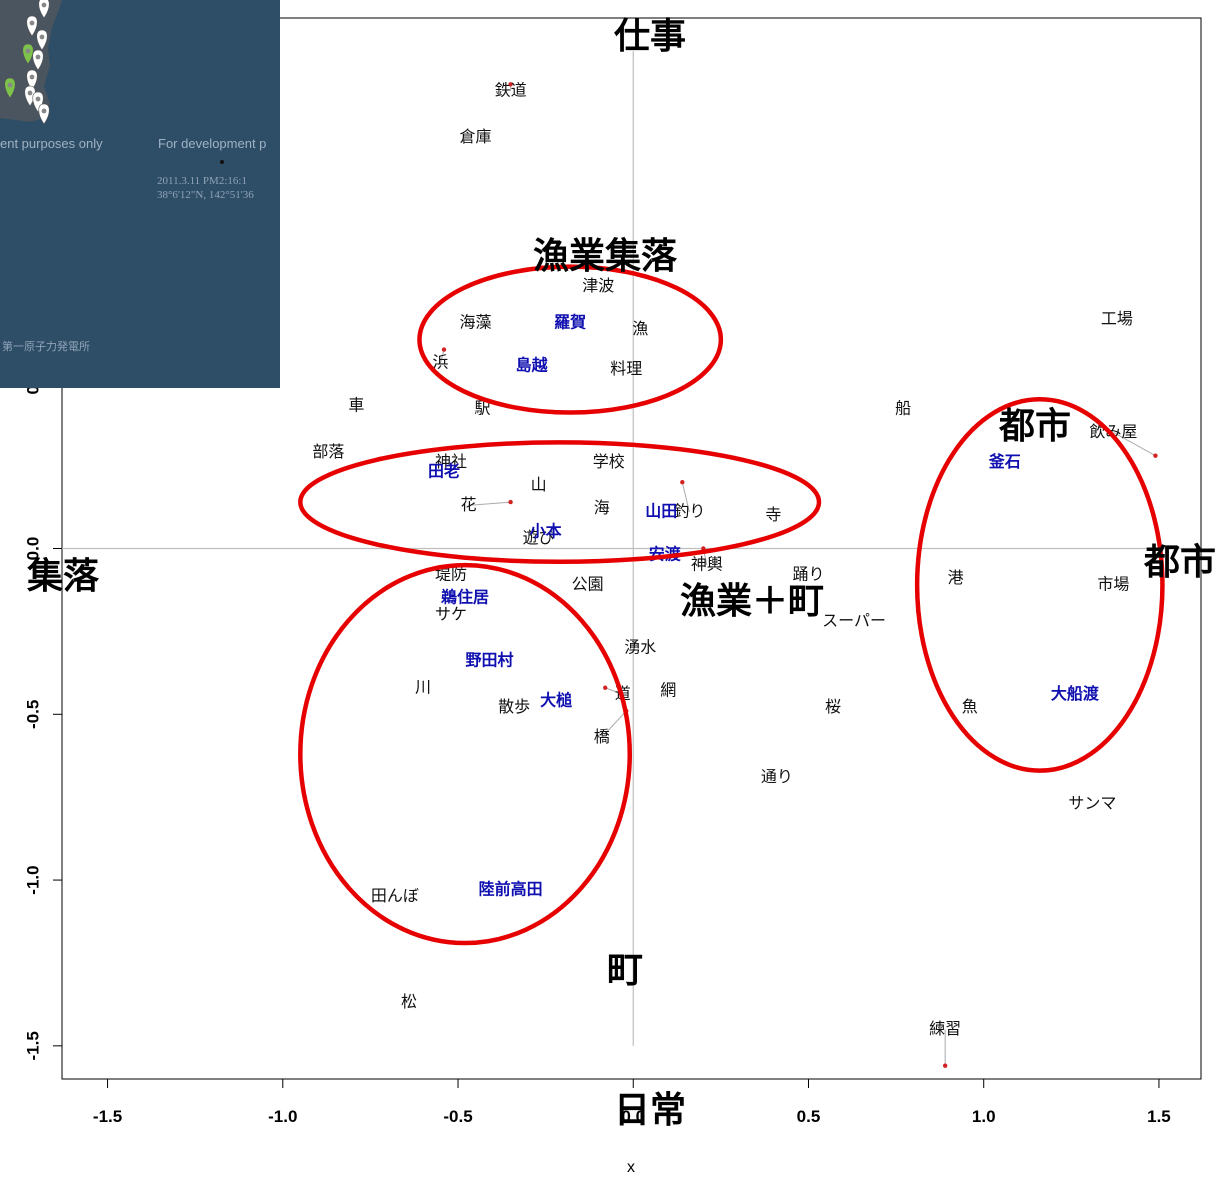 The width and height of the screenshot is (1221, 1182). I want to click on word-label: 学校, so click(609, 461).